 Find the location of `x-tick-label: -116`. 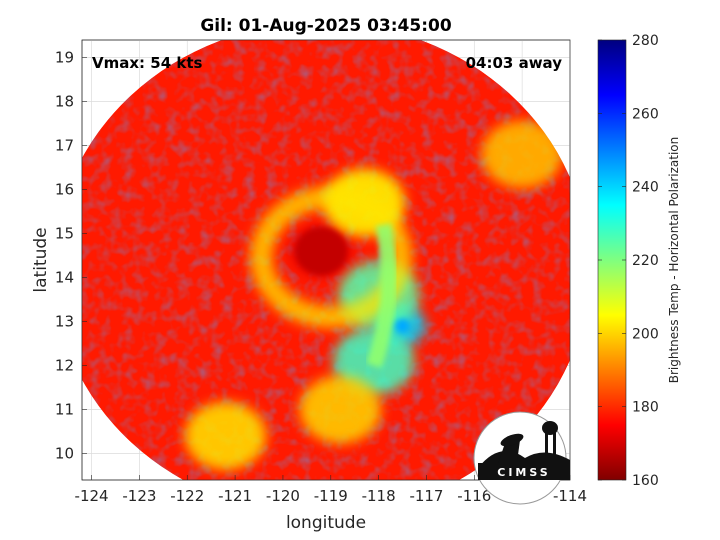

x-tick-label: -116 is located at coordinates (474, 496).